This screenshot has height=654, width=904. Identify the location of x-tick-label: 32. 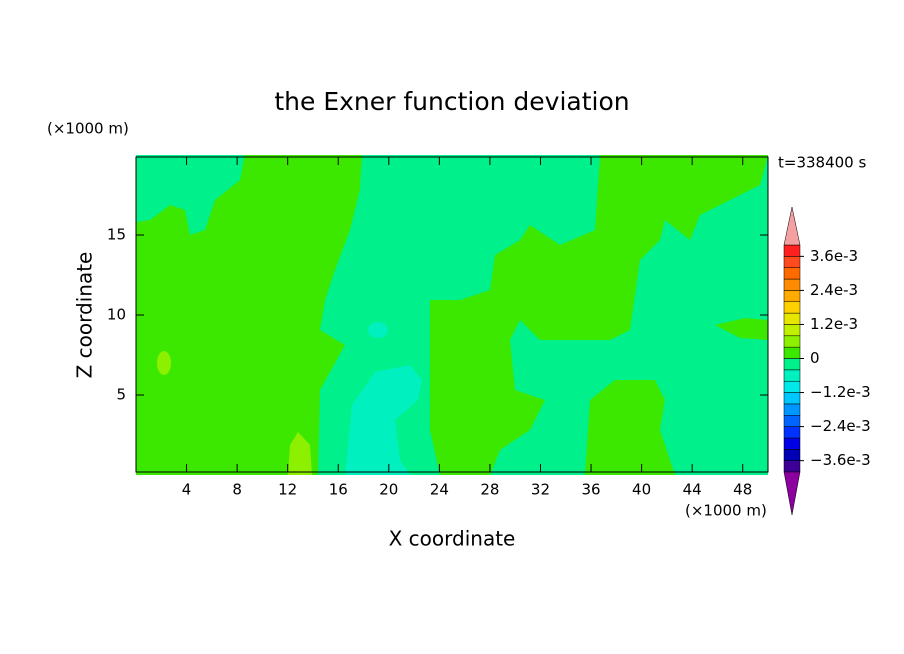
(540, 490).